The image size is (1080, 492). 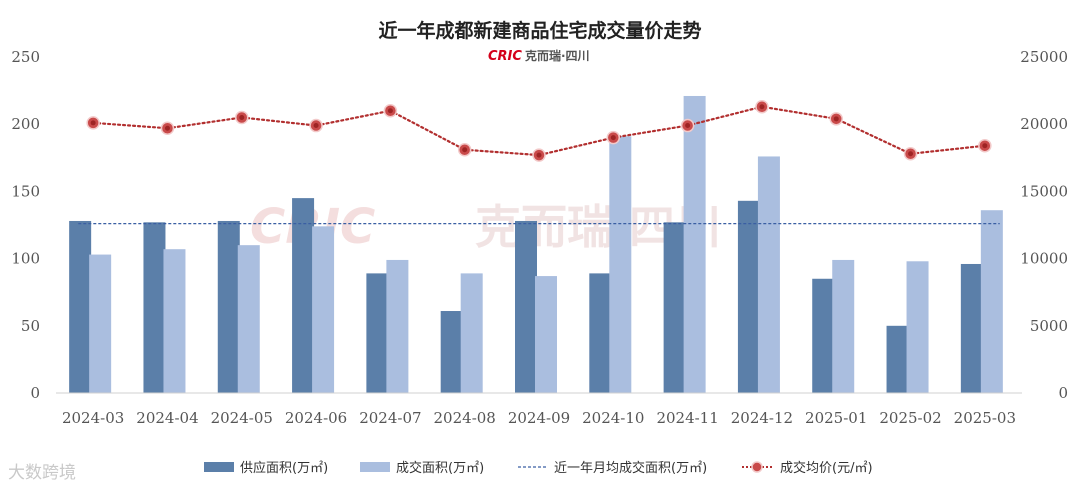 What do you see at coordinates (630, 468) in the screenshot?
I see `legend-label-avg: 近一年月均成交面积(万㎡)` at bounding box center [630, 468].